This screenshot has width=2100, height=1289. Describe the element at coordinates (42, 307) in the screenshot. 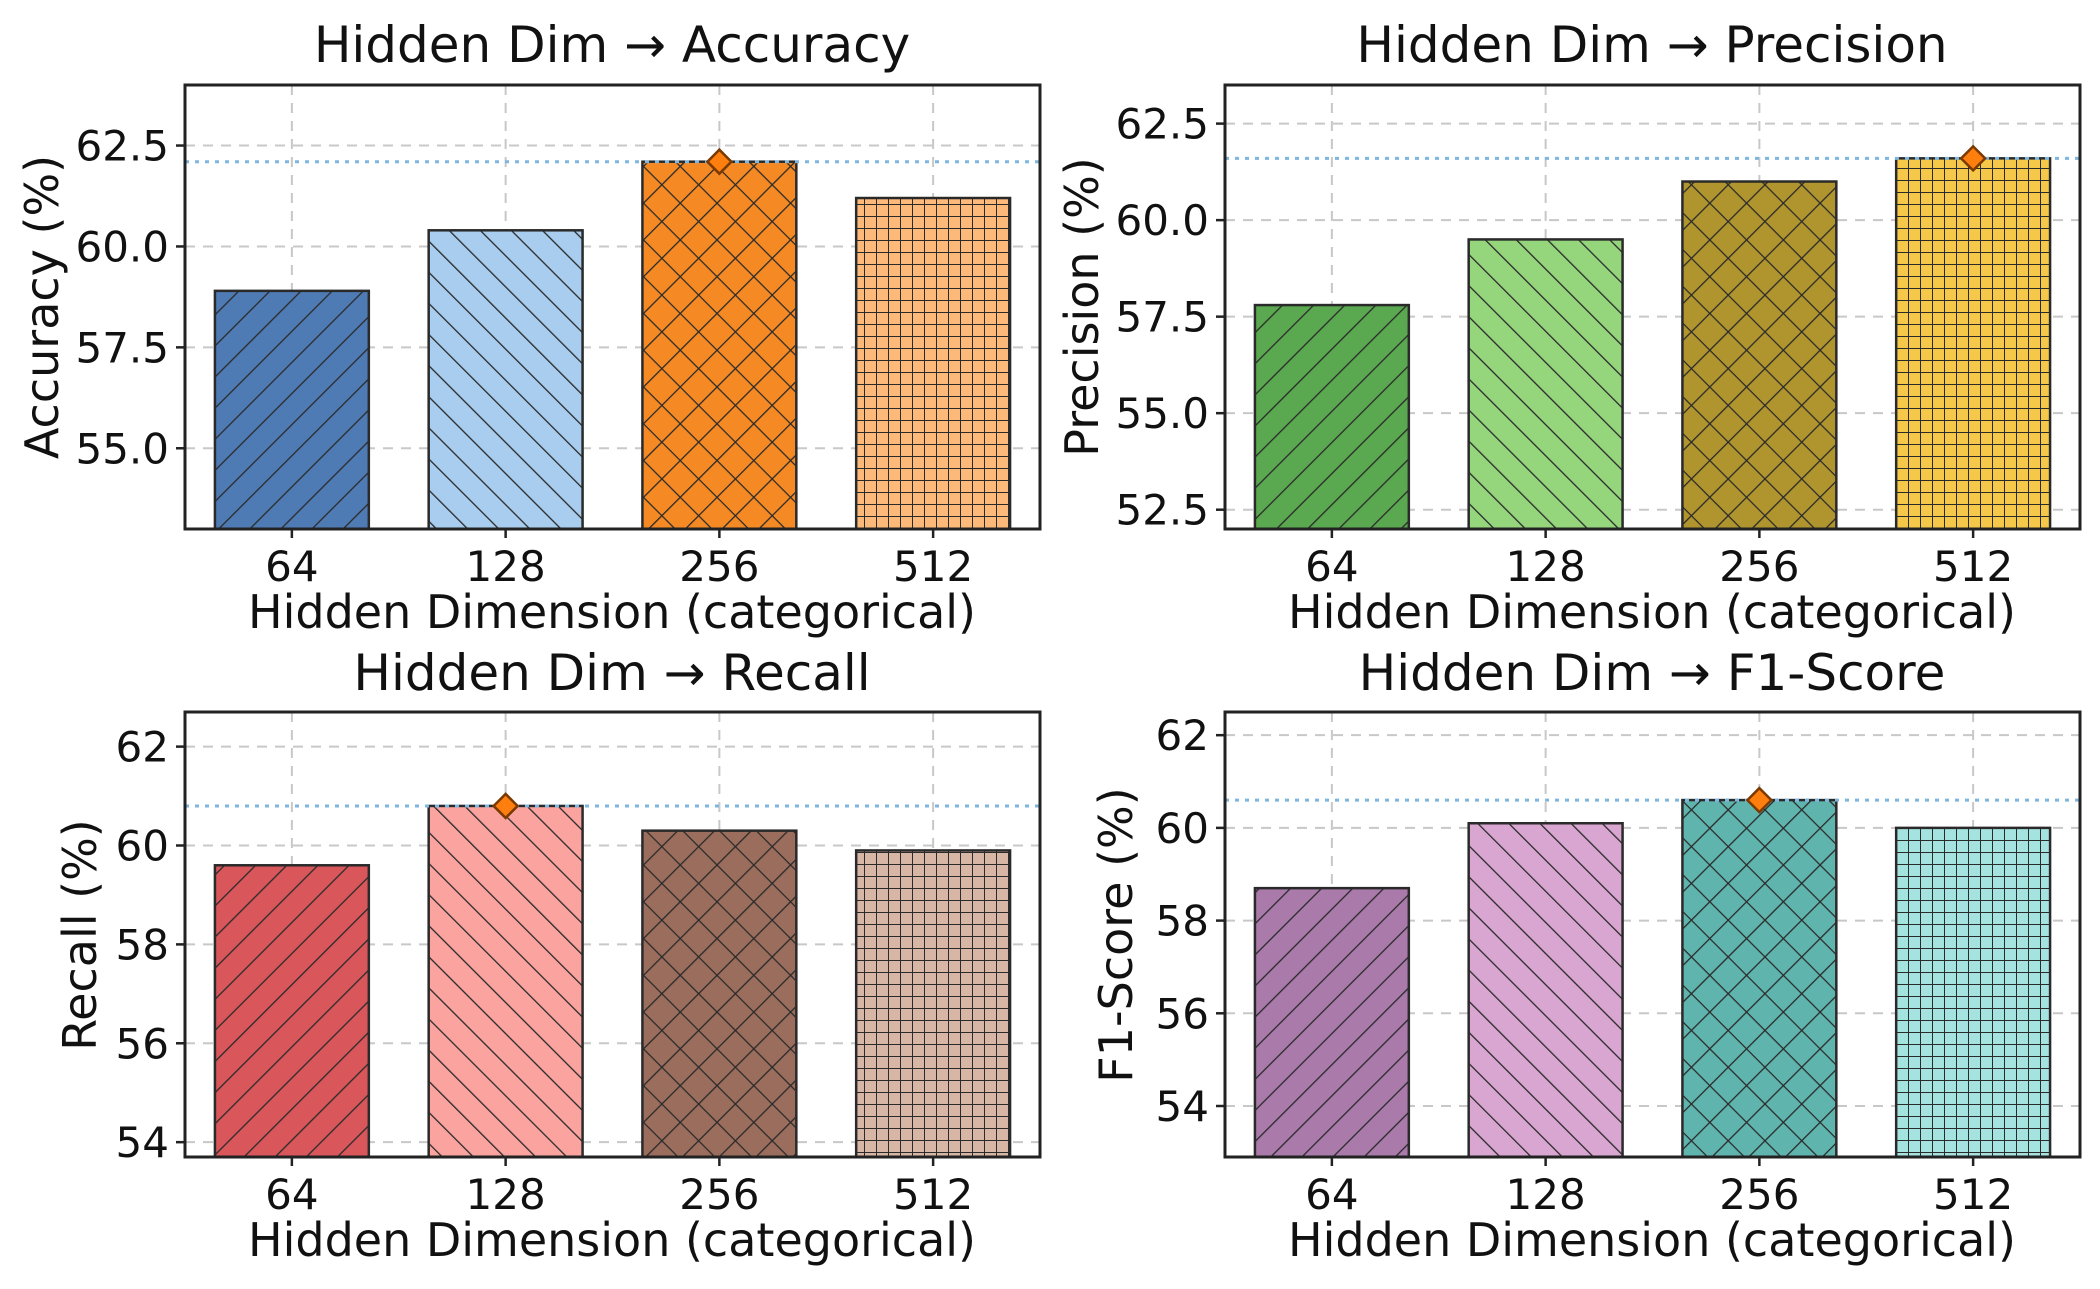

I see `y-axis-label: Accuracy (%)` at that location.